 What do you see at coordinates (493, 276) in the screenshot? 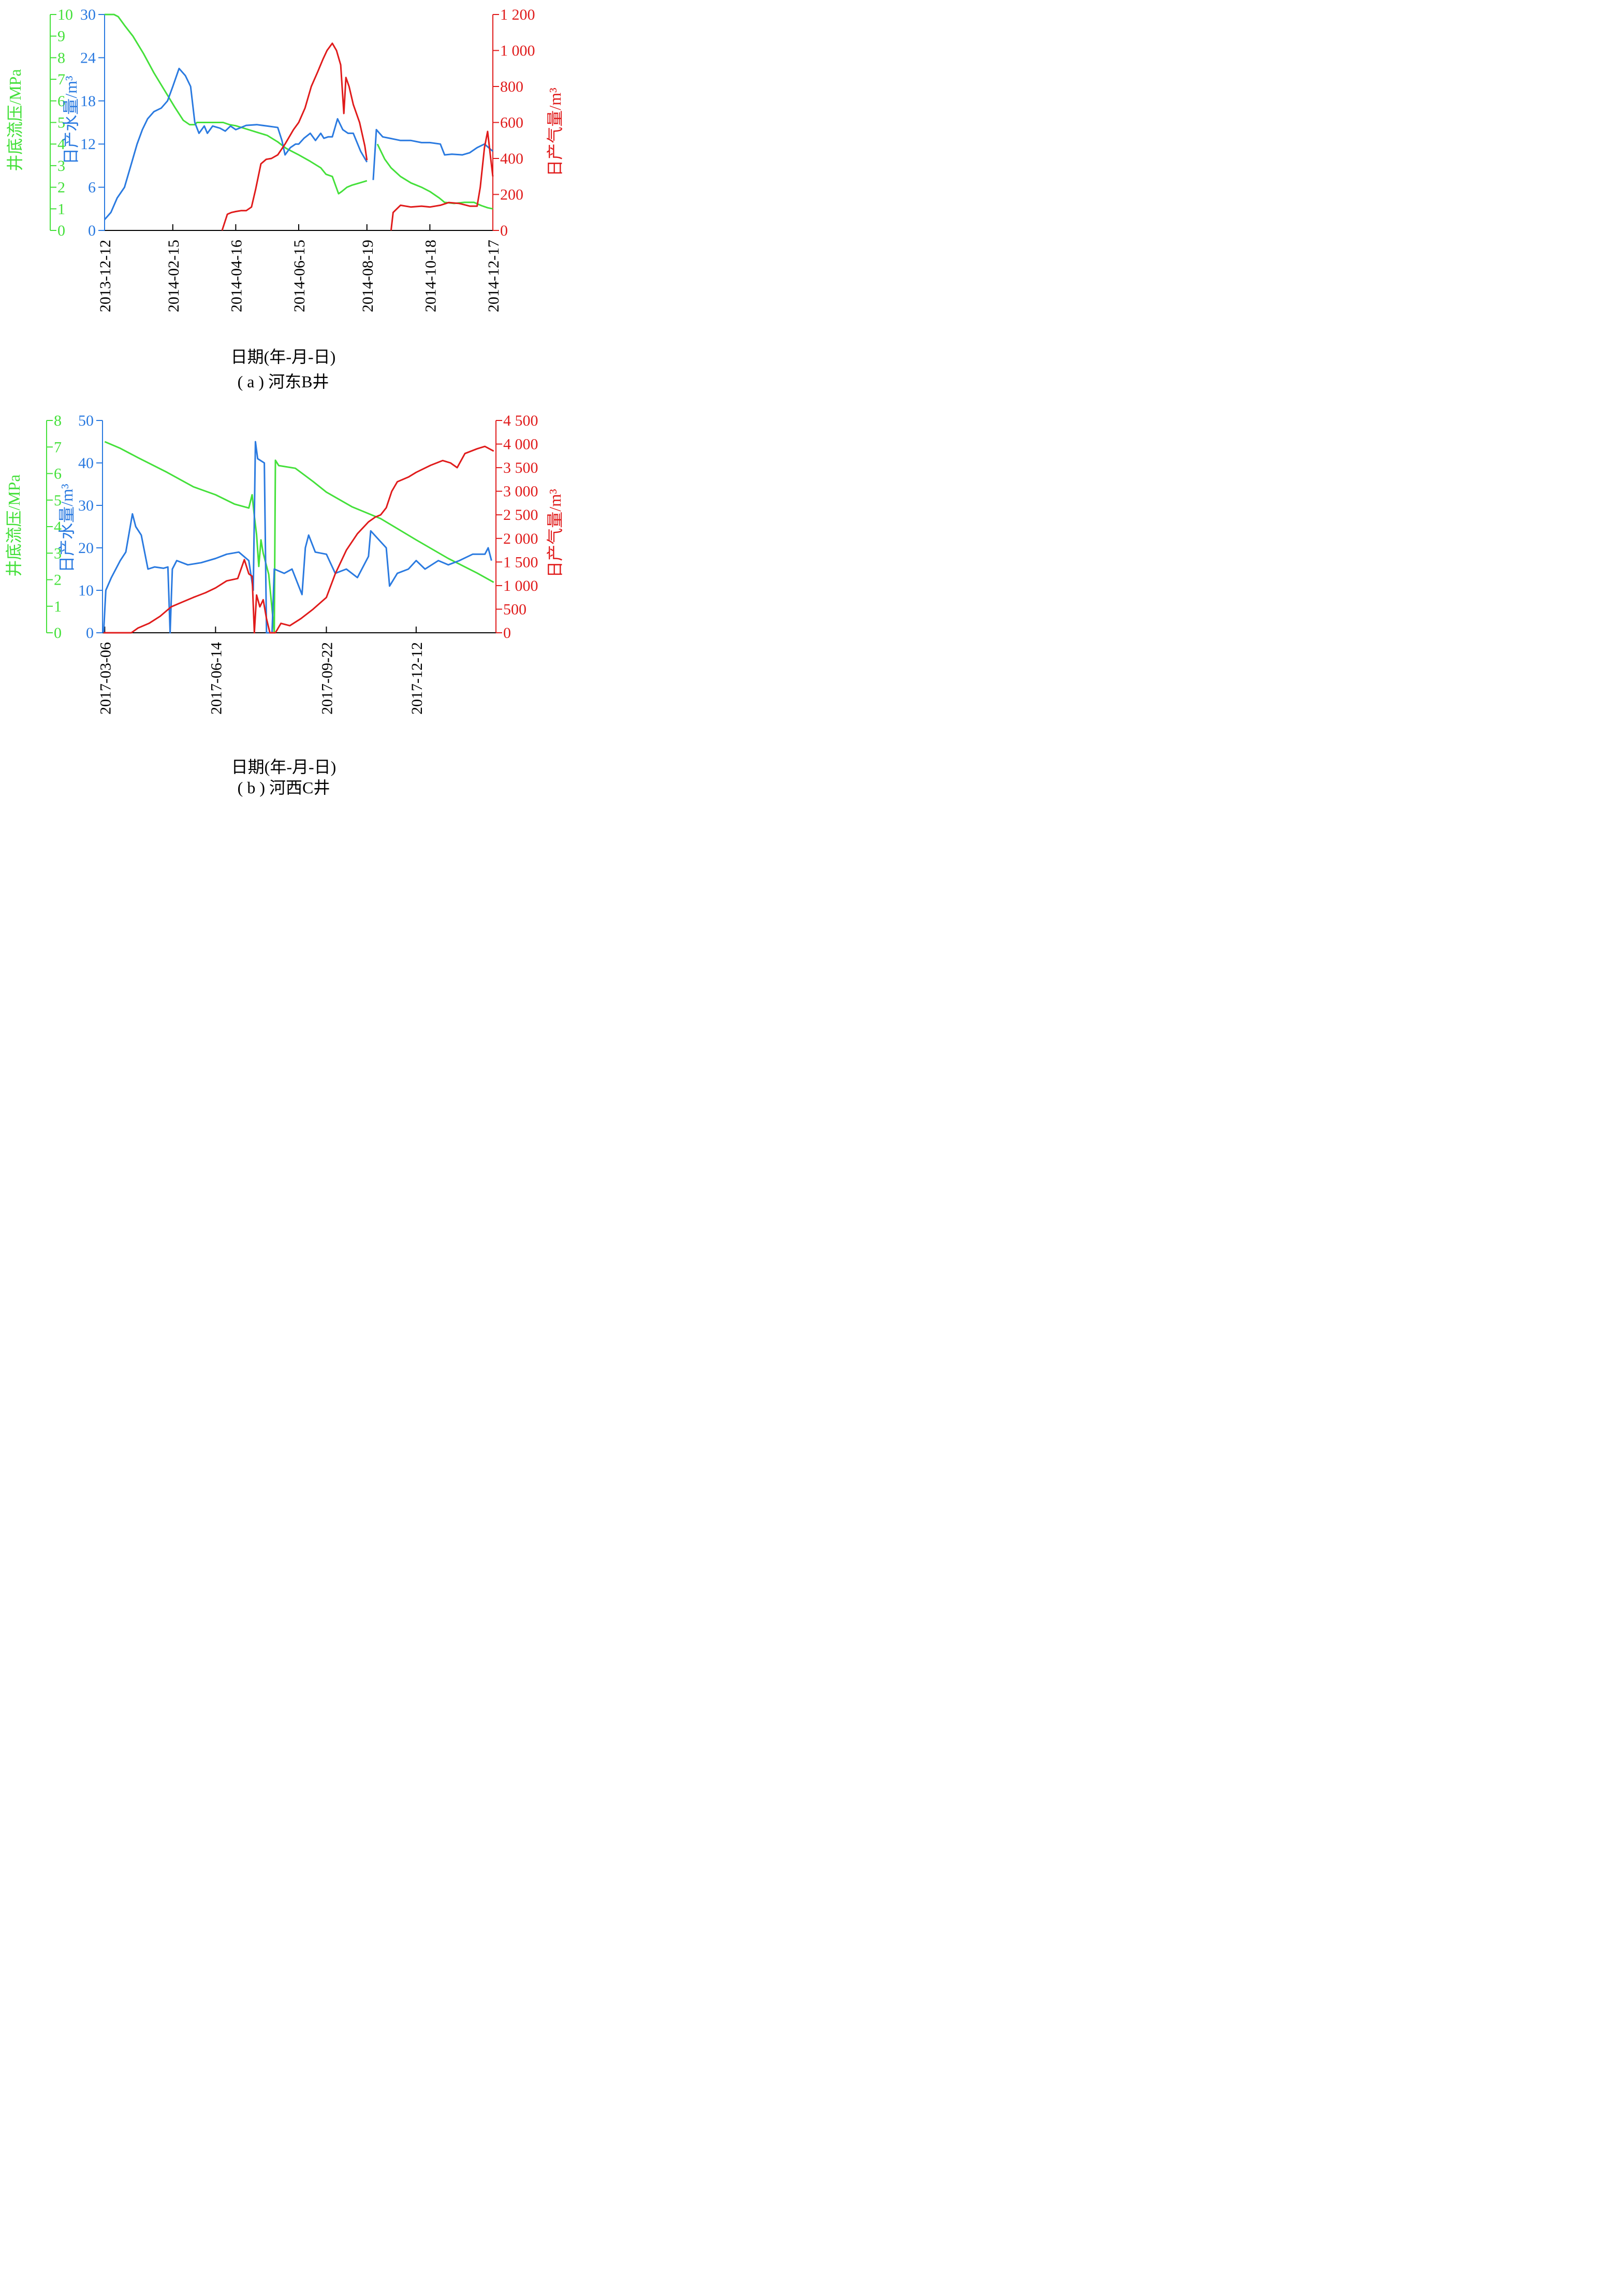
I see `x-tick-label: 2014-12-17` at bounding box center [493, 276].